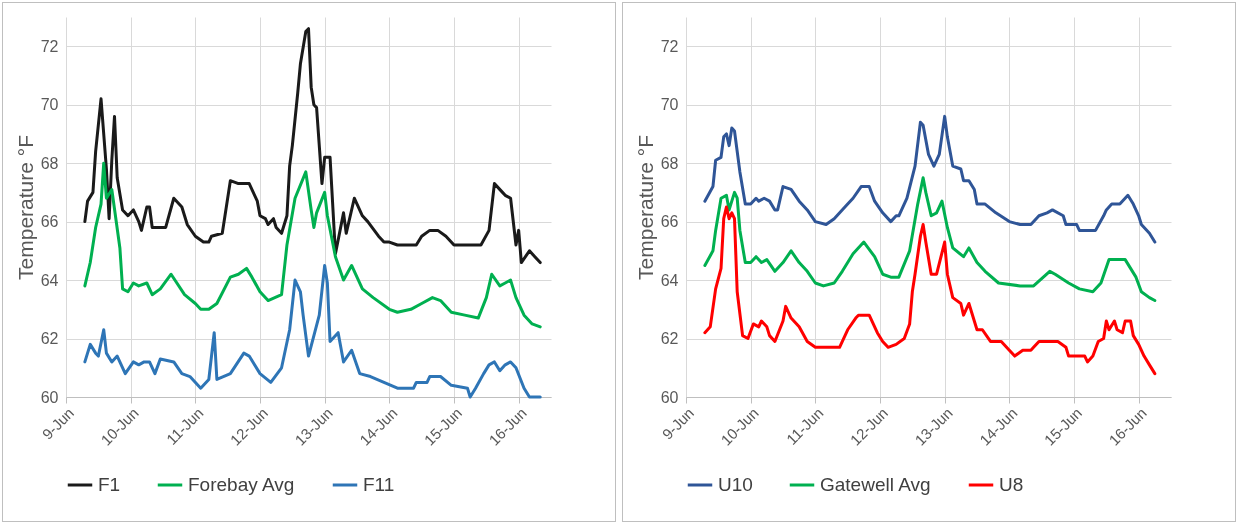 This screenshot has width=1254, height=529. Describe the element at coordinates (109, 484) in the screenshot. I see `legend-label: F1` at that location.